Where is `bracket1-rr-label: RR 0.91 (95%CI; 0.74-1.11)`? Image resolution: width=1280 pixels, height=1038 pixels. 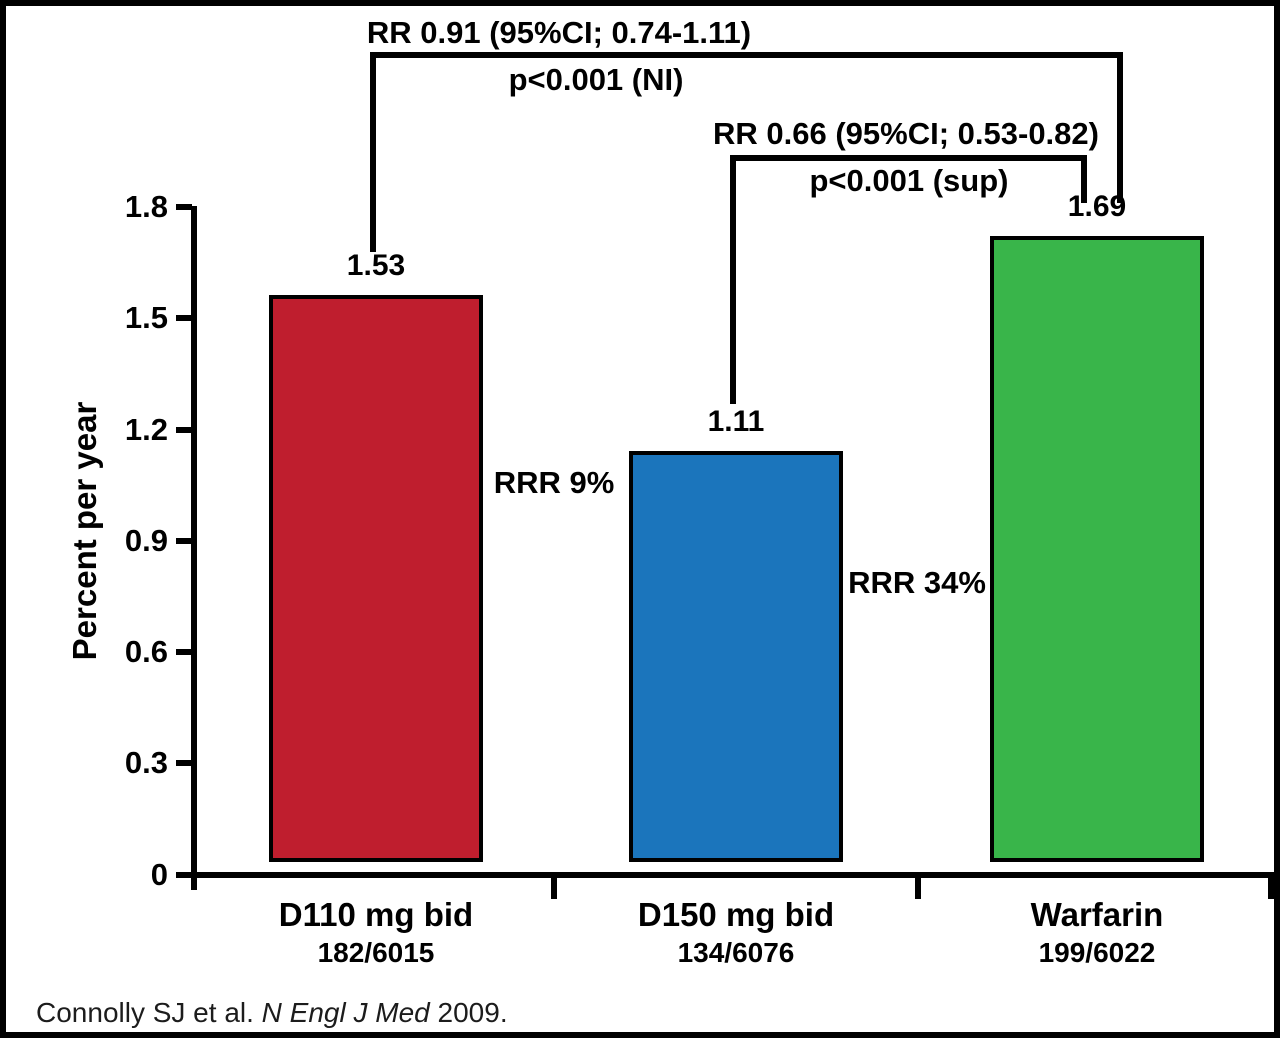
bracket1-rr-label: RR 0.91 (95%CI; 0.74-1.11) is located at coordinates (559, 32).